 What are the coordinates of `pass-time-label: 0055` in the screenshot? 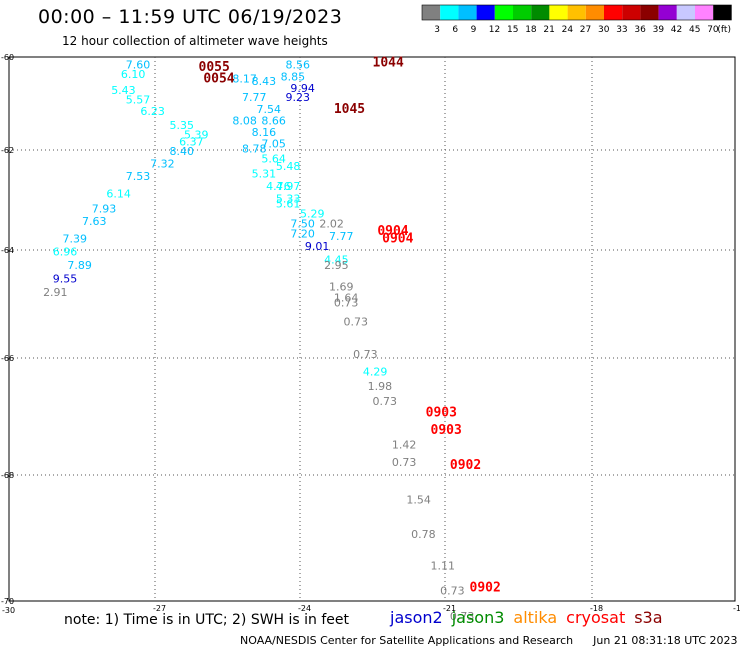 It's located at (214, 67).